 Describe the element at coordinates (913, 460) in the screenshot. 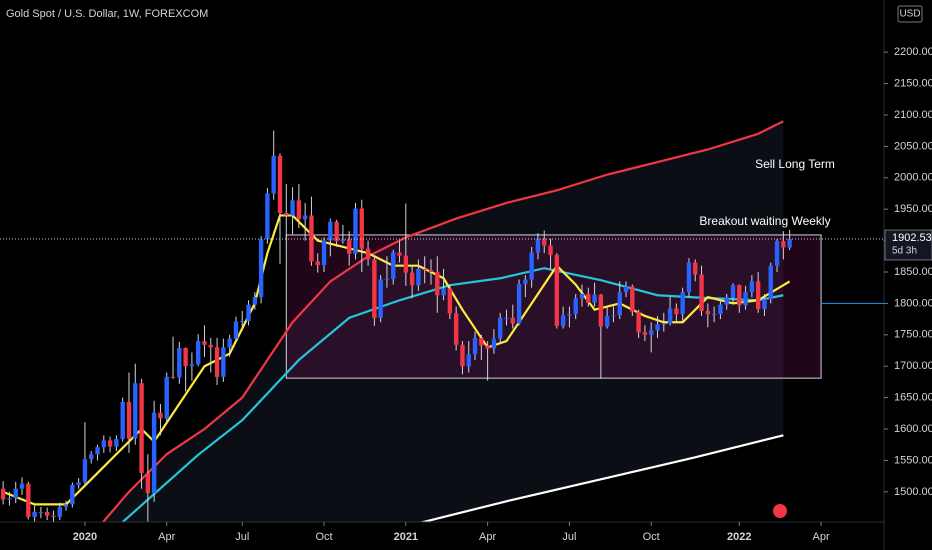

I see `y-tick-label: 1550.00` at that location.